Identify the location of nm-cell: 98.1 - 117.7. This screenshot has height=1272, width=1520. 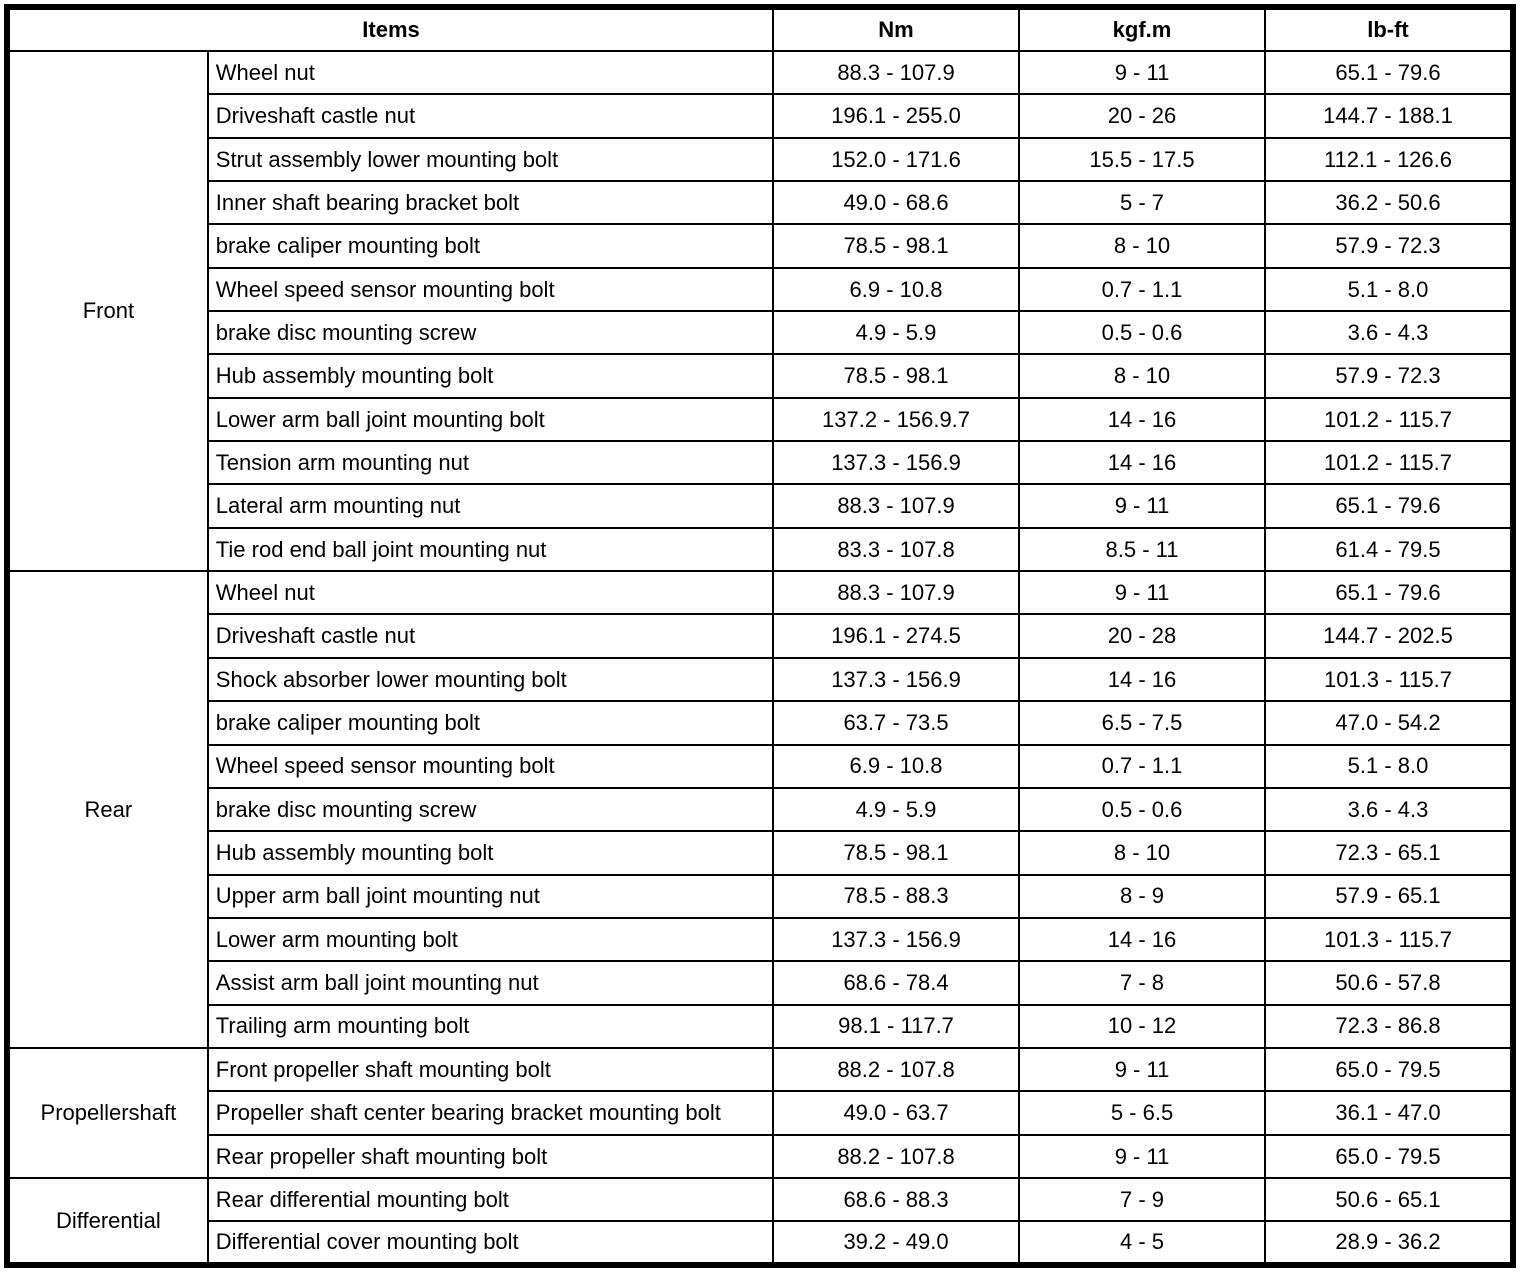
(896, 1026).